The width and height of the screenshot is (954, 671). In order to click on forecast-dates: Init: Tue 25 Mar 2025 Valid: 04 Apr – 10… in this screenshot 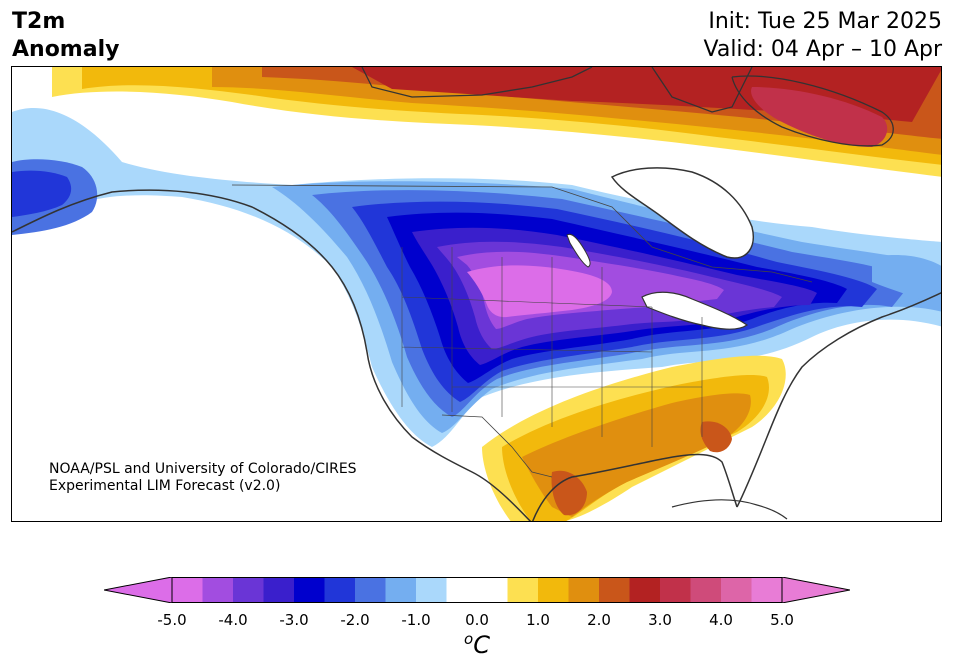, I will do `click(823, 36)`.